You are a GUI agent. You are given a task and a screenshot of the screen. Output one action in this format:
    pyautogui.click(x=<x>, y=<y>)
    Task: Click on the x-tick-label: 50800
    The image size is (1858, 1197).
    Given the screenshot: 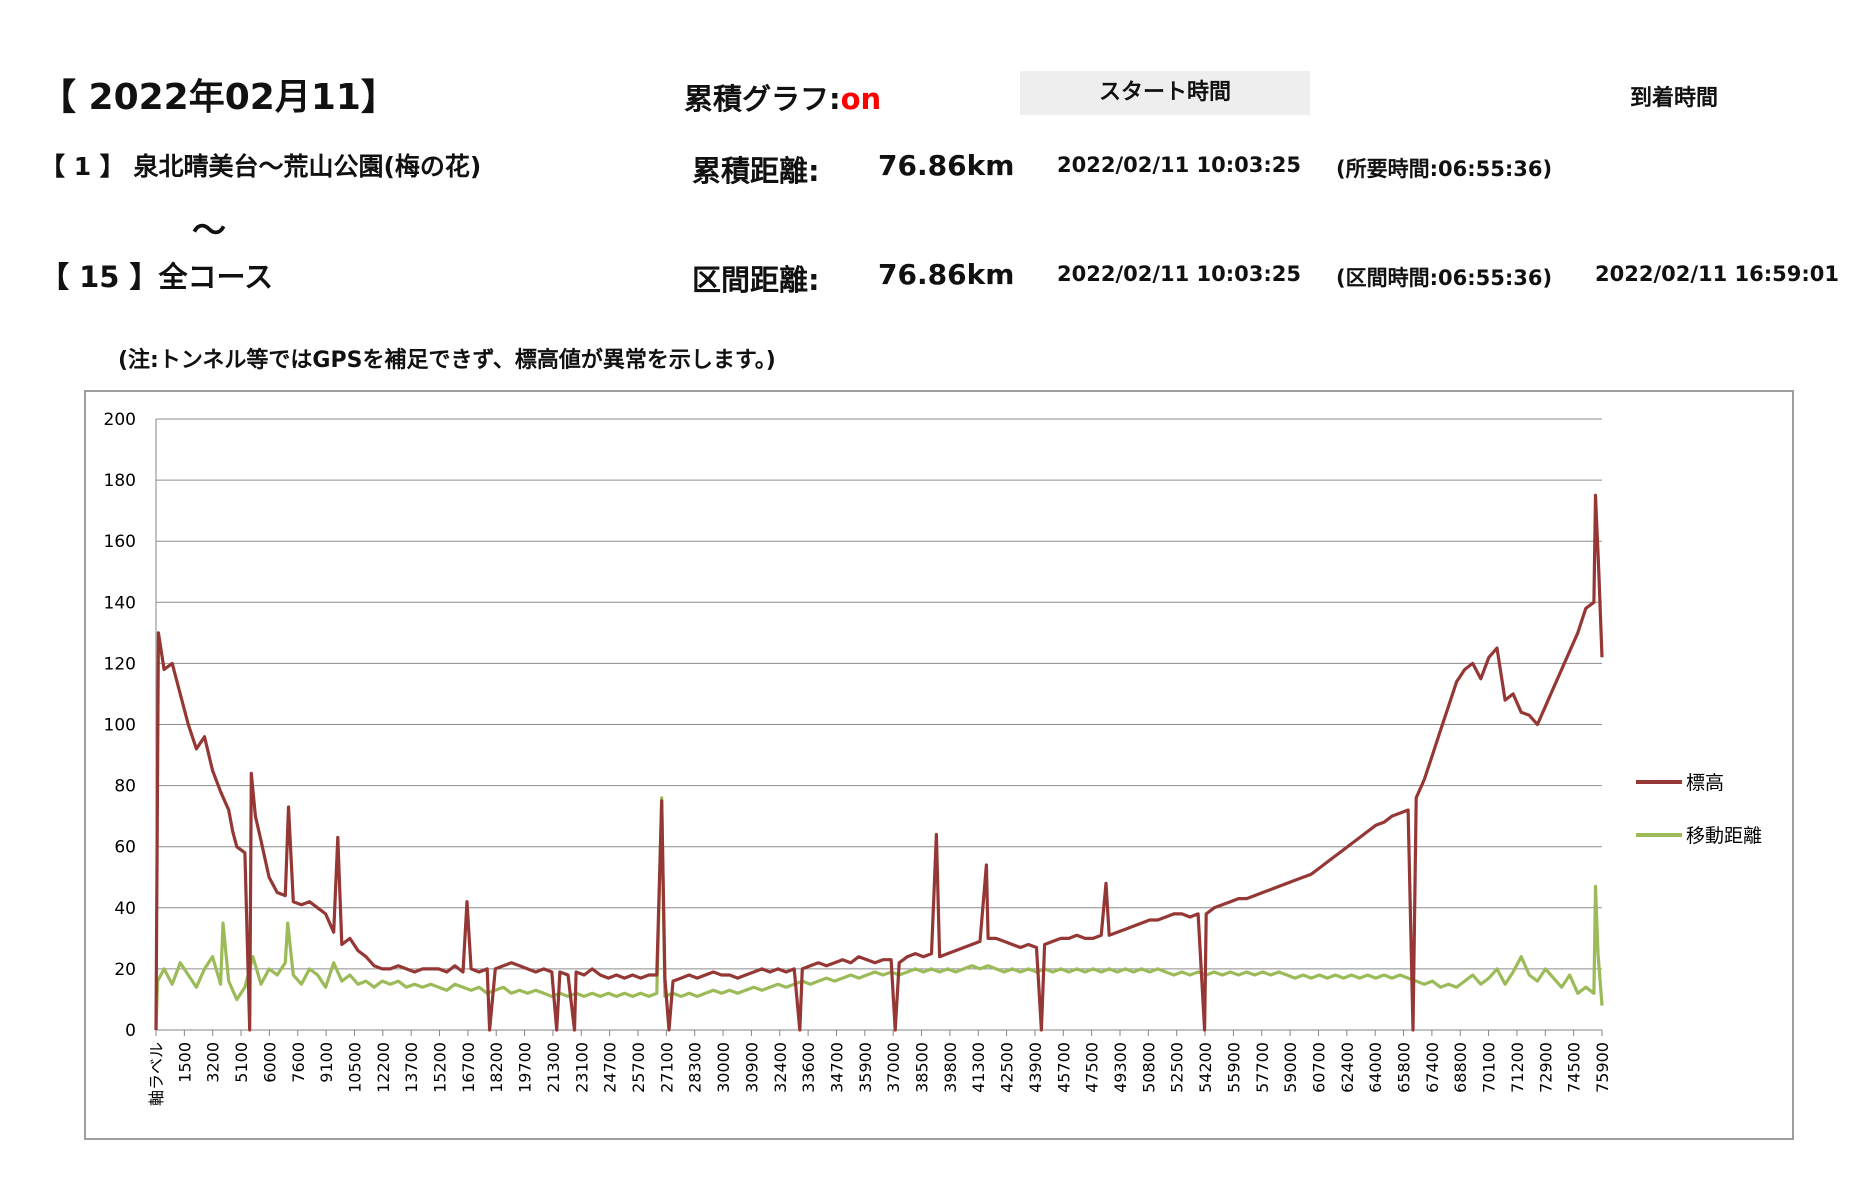 What is the action you would take?
    pyautogui.click(x=1148, y=1067)
    